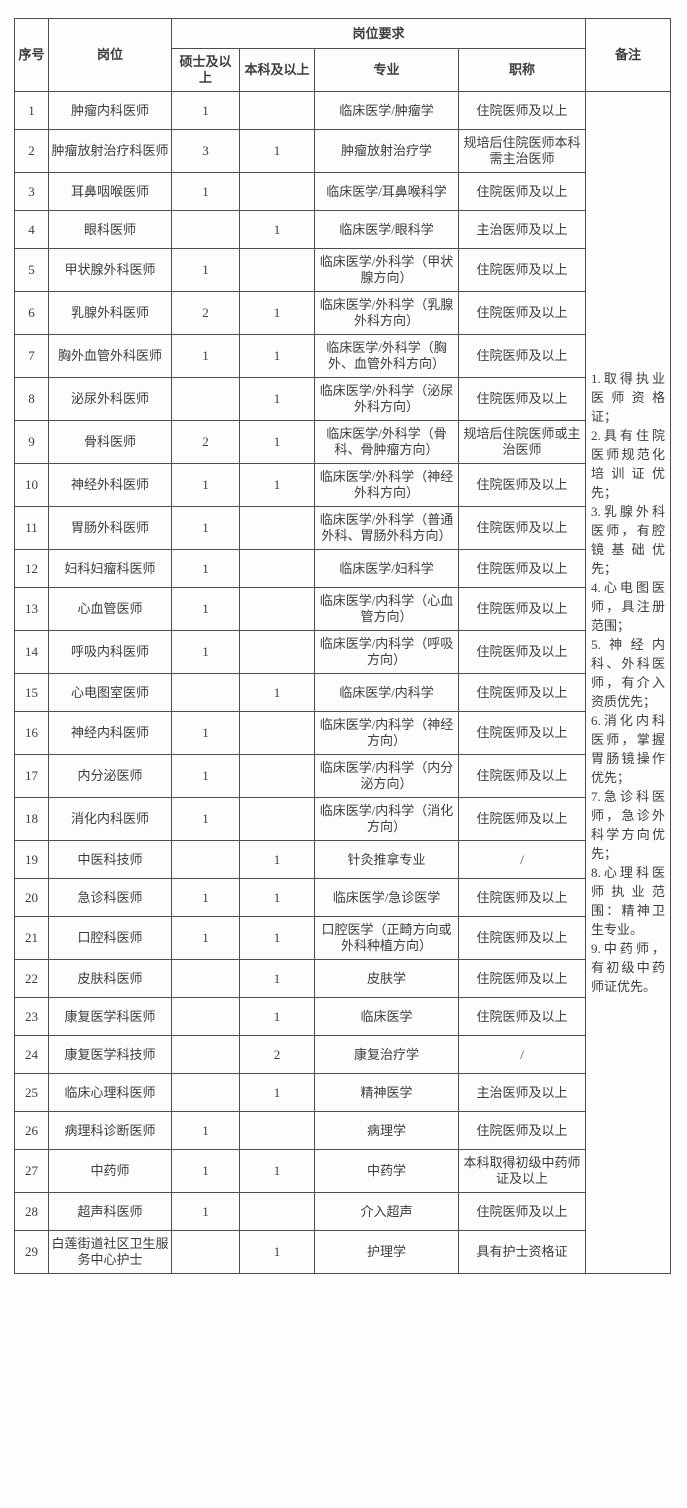 The width and height of the screenshot is (687, 1508). I want to click on cell-position: 肿瘤内科医师, so click(110, 110).